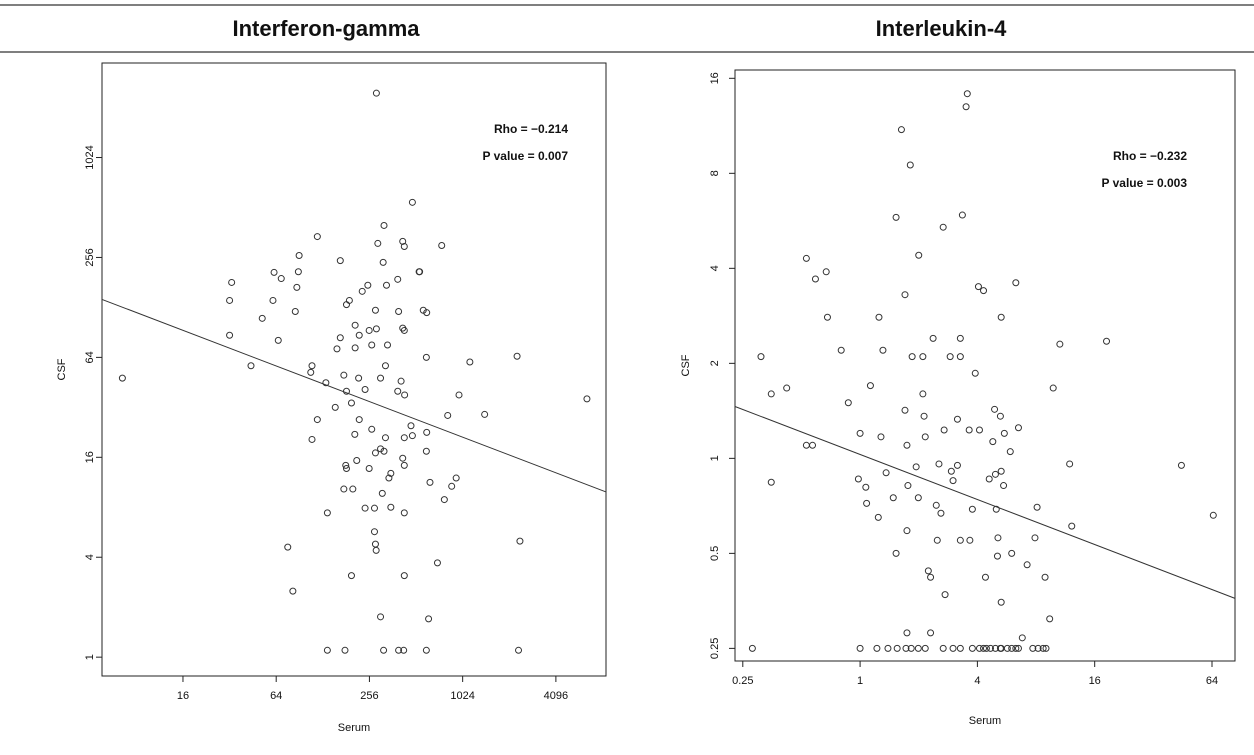 This screenshot has height=755, width=1254. I want to click on y-axis-label: CSF, so click(686, 365).